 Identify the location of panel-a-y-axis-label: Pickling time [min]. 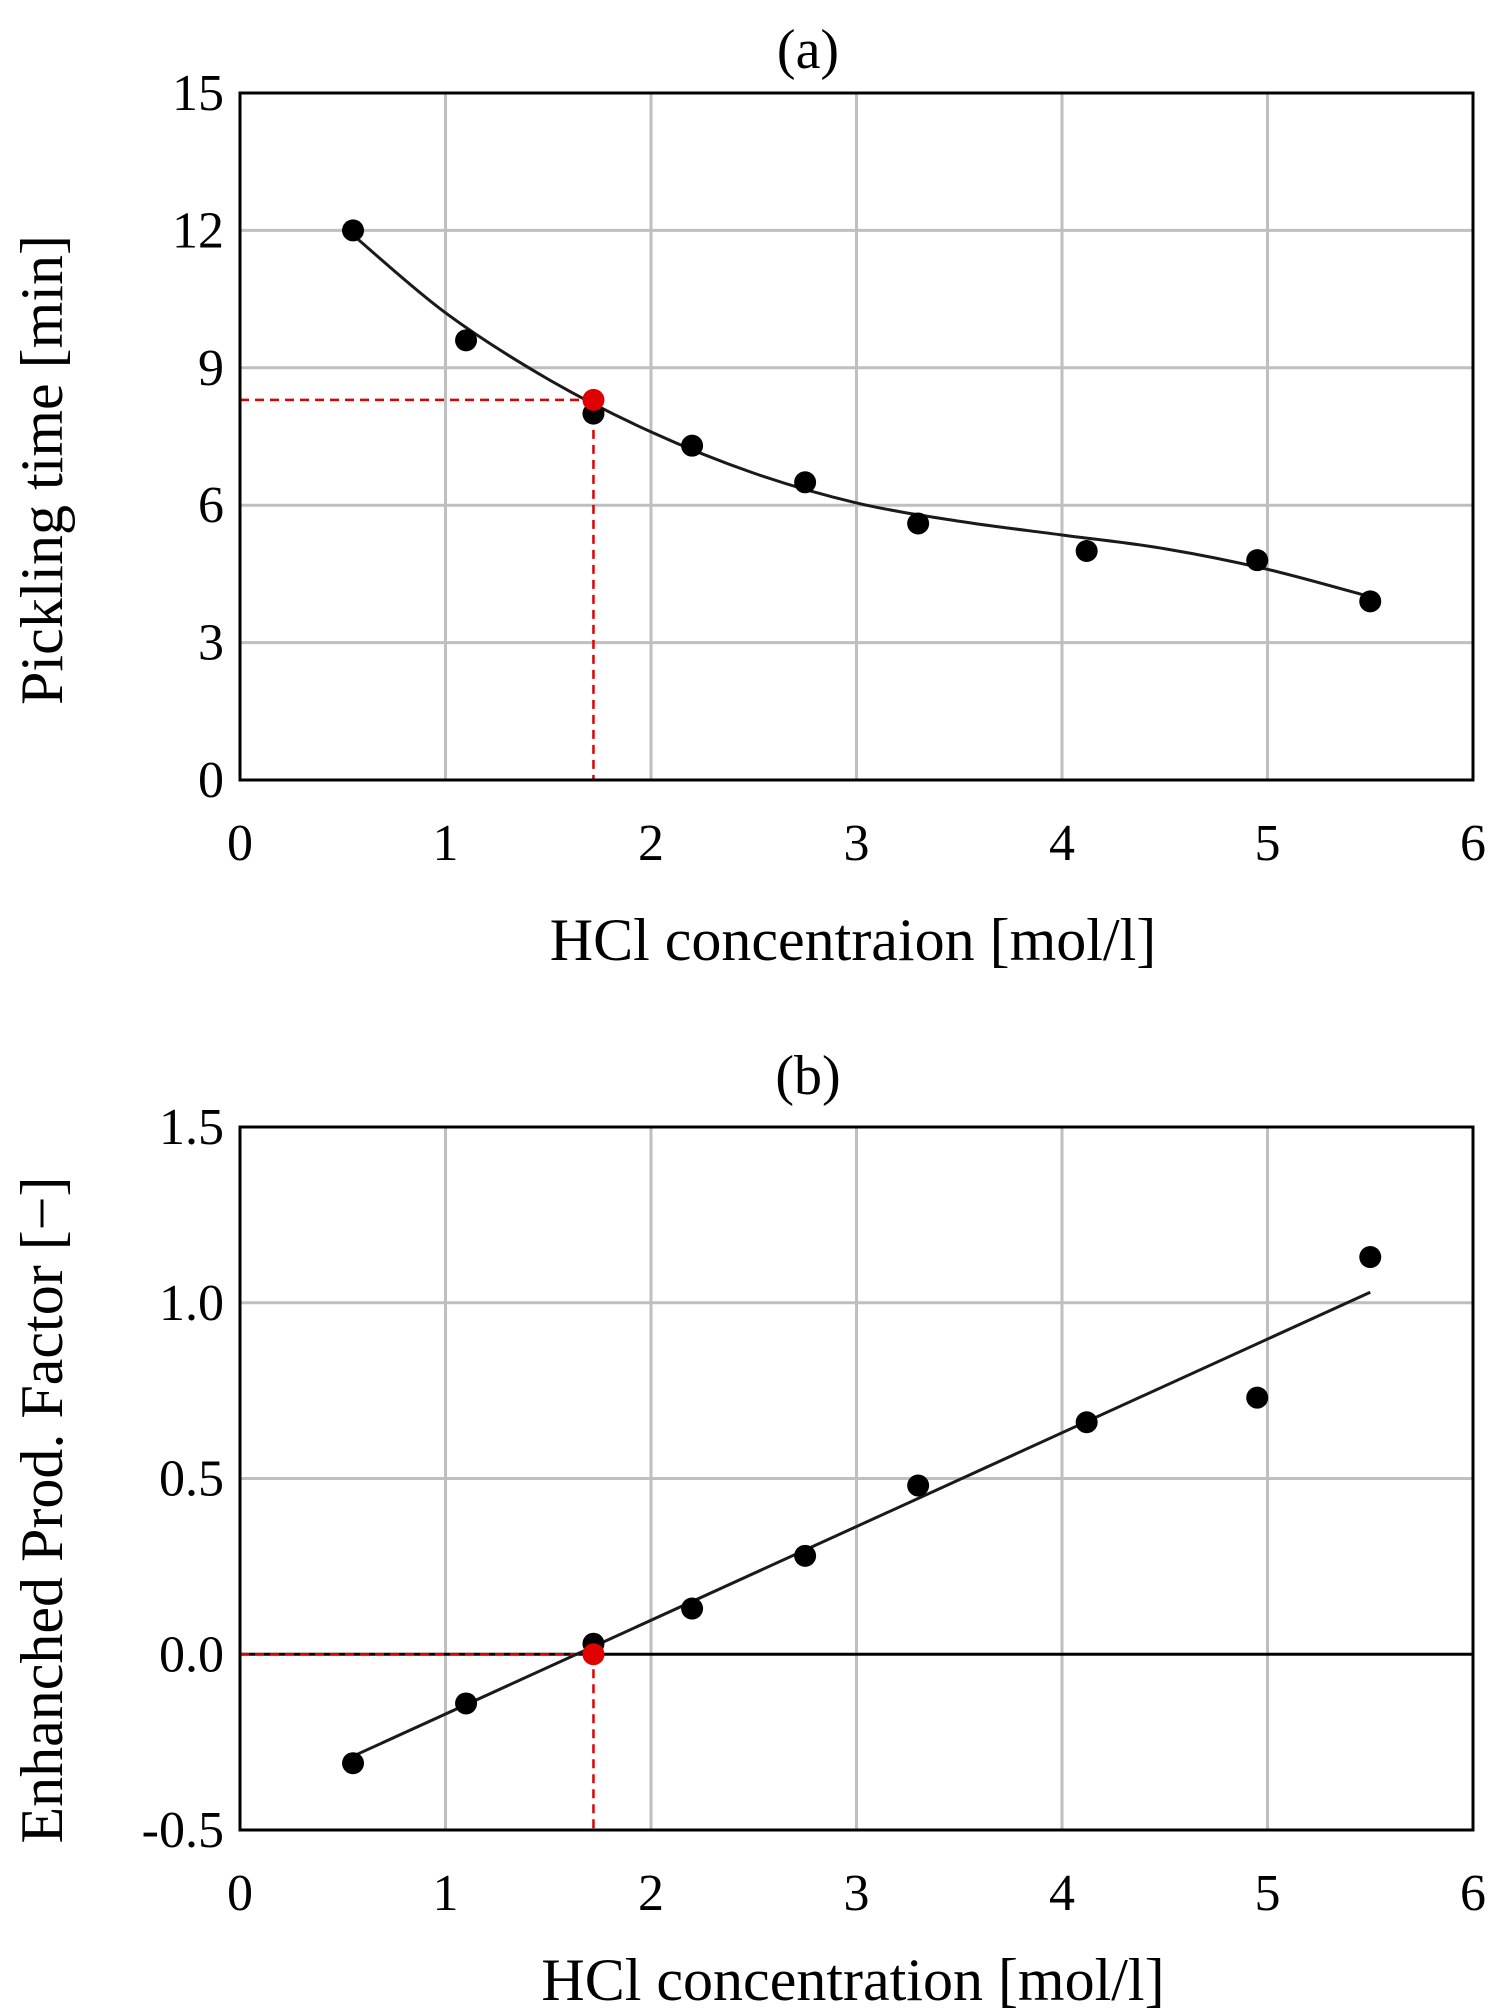
(42, 470).